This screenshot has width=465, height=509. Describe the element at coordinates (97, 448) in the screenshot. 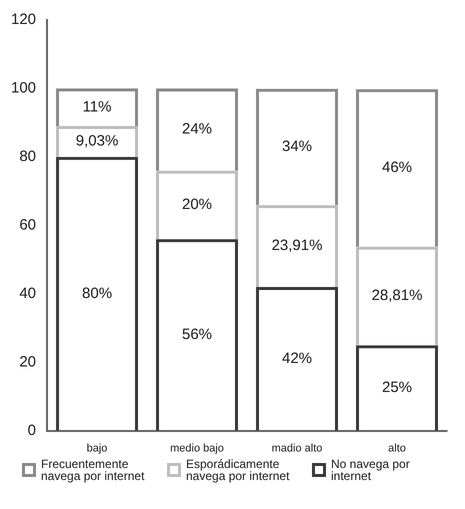

I see `x-tick-label: bajo` at that location.